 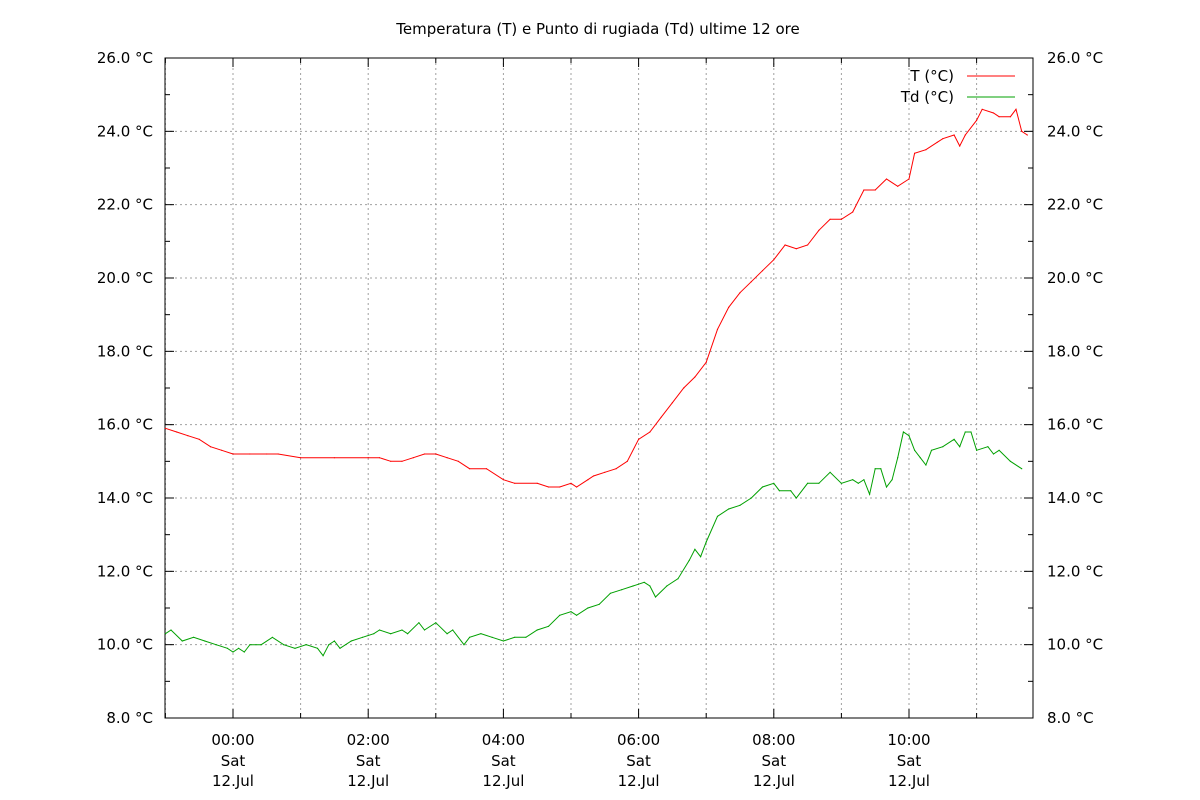 I want to click on legend-label-0: T (°C), so click(x=931, y=76).